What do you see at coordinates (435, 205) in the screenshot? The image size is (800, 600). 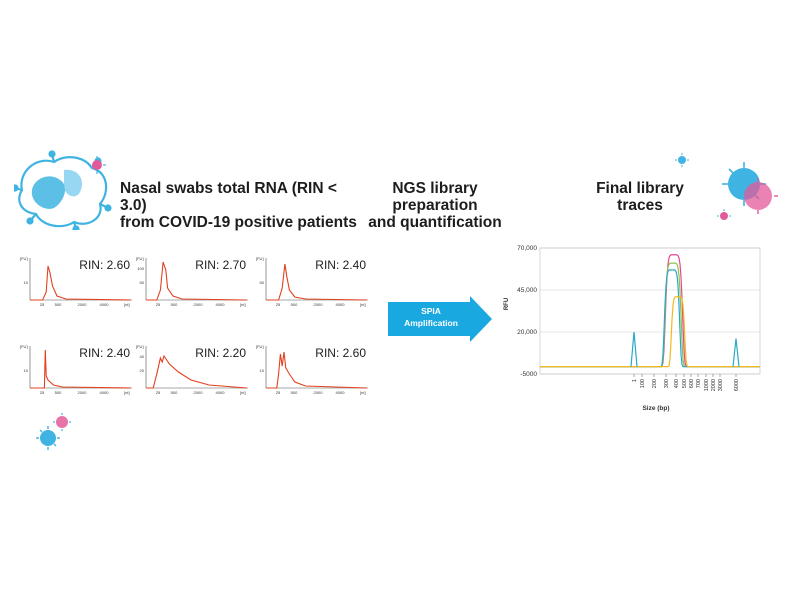 I see `middle-heading-line-2: preparation` at bounding box center [435, 205].